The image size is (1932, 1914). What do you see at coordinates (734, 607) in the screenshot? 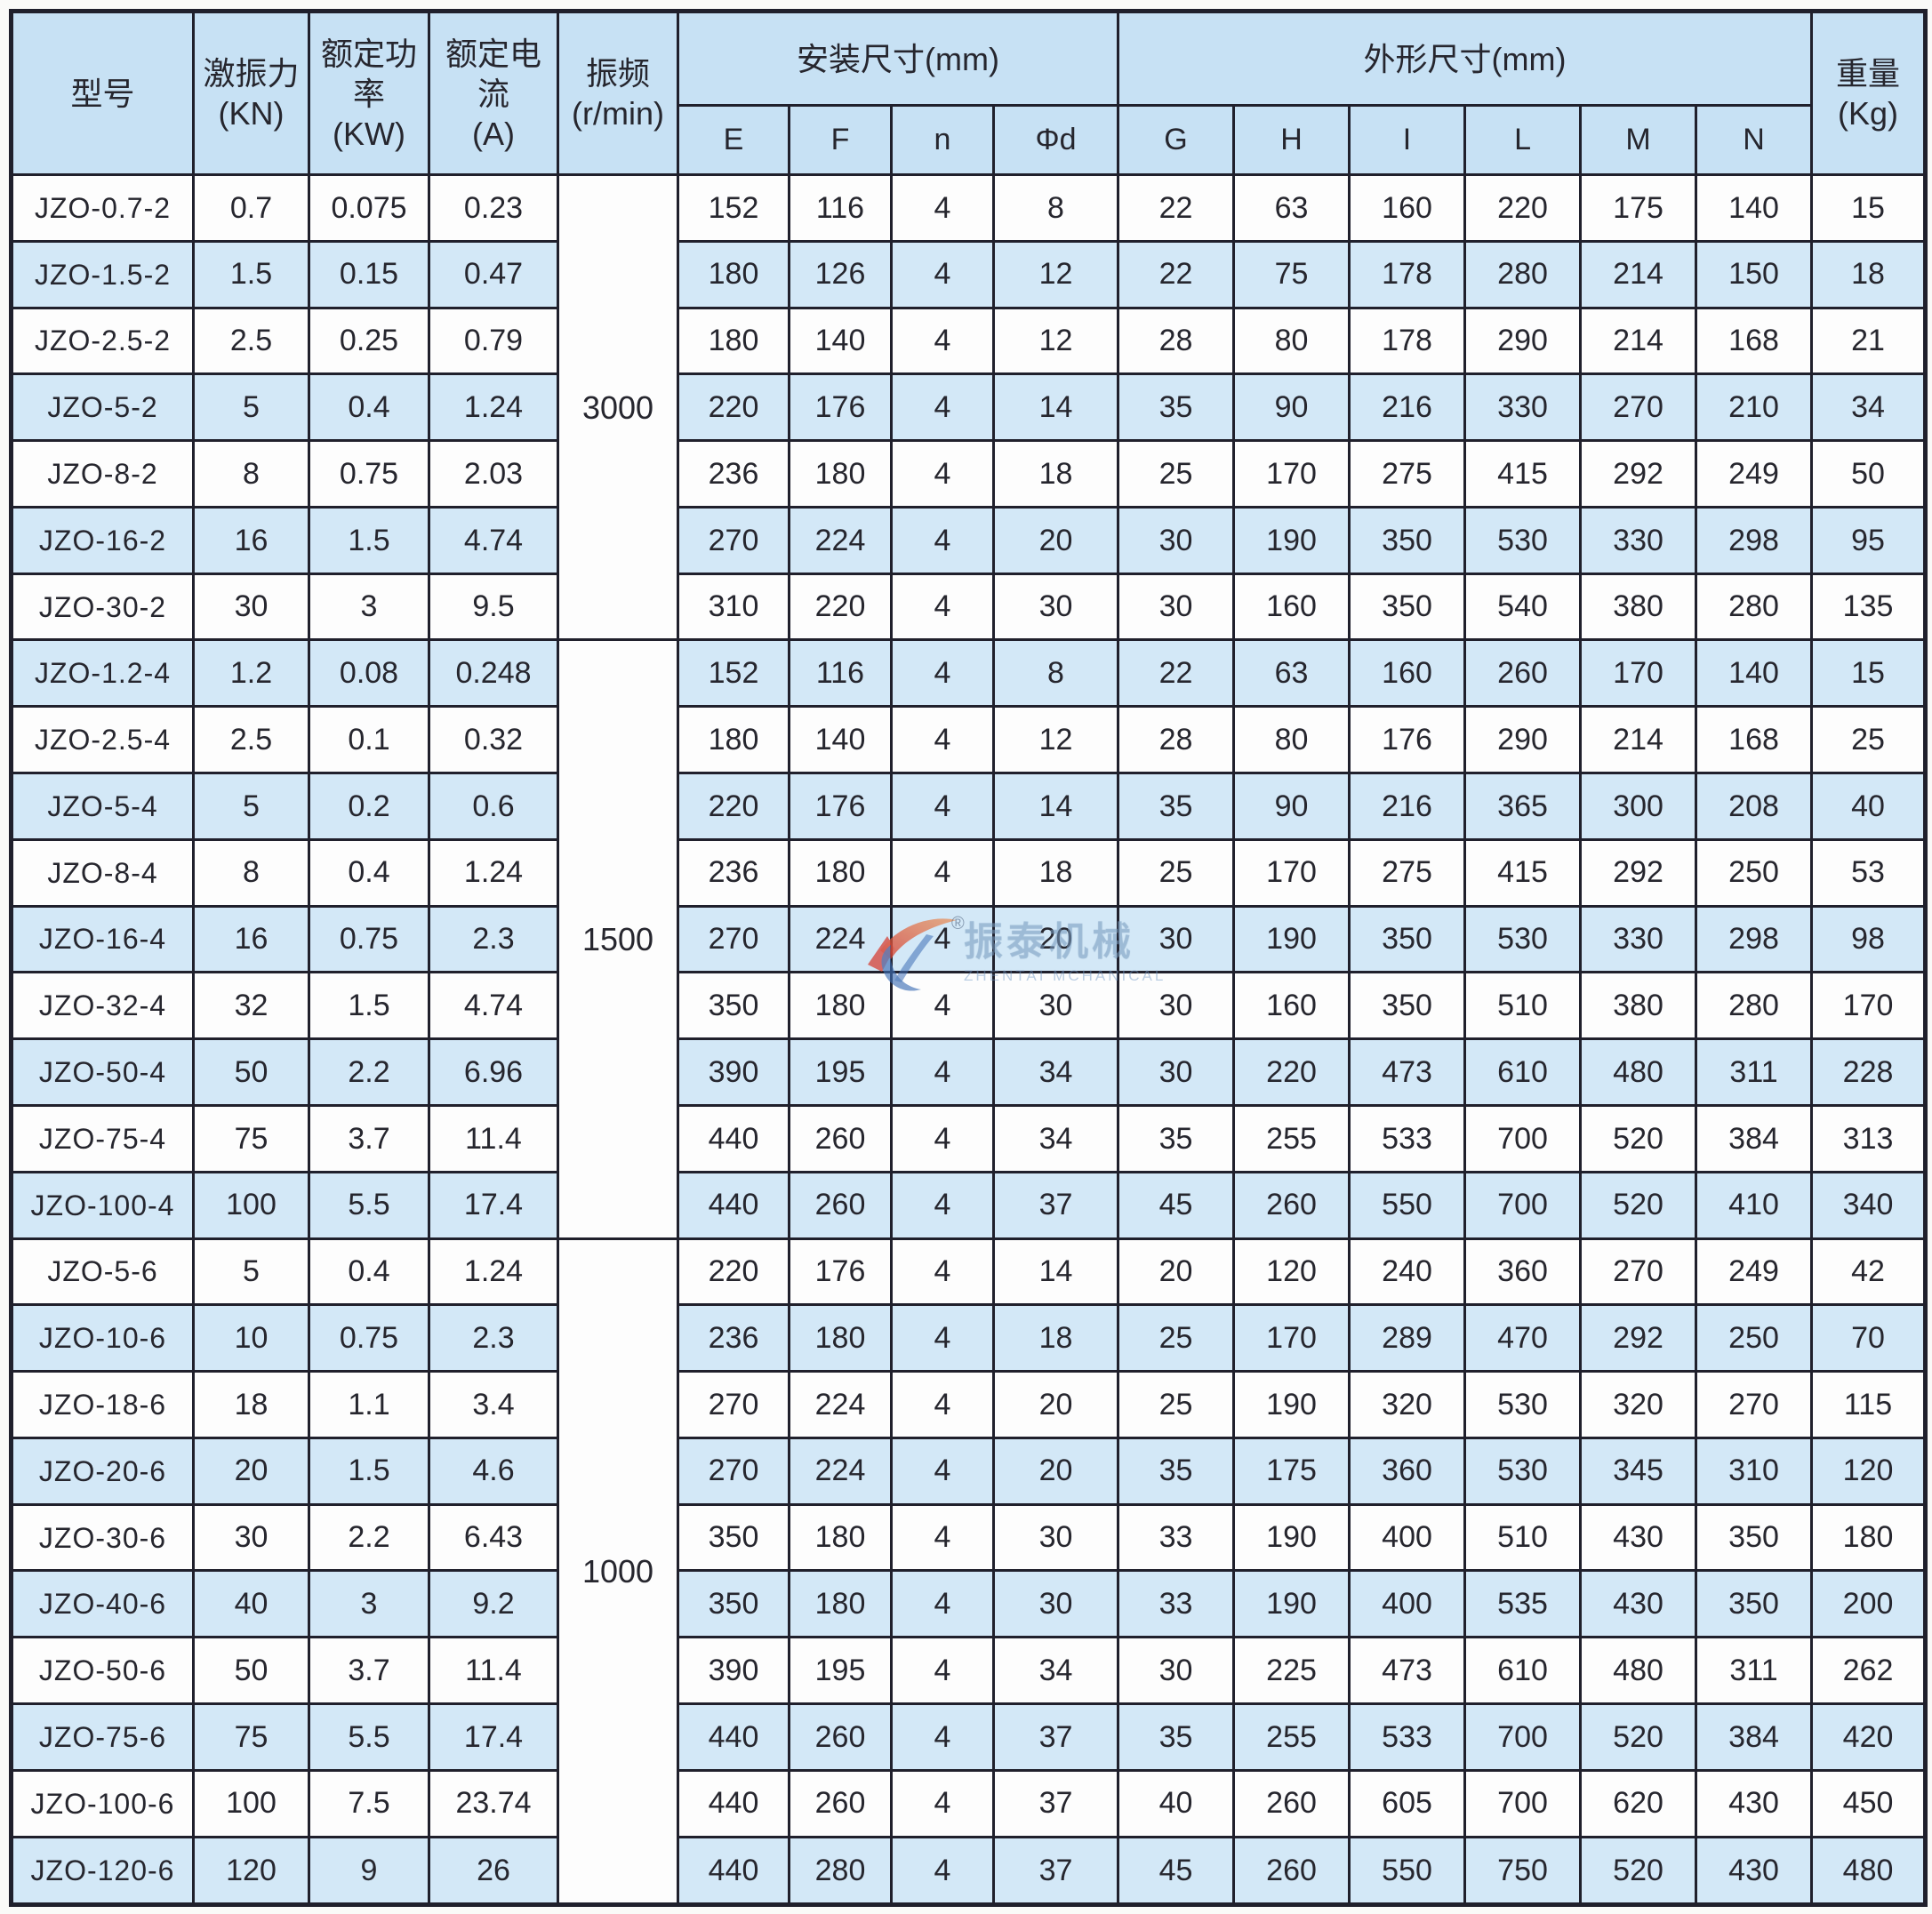
I see `value-cell-E: 310` at bounding box center [734, 607].